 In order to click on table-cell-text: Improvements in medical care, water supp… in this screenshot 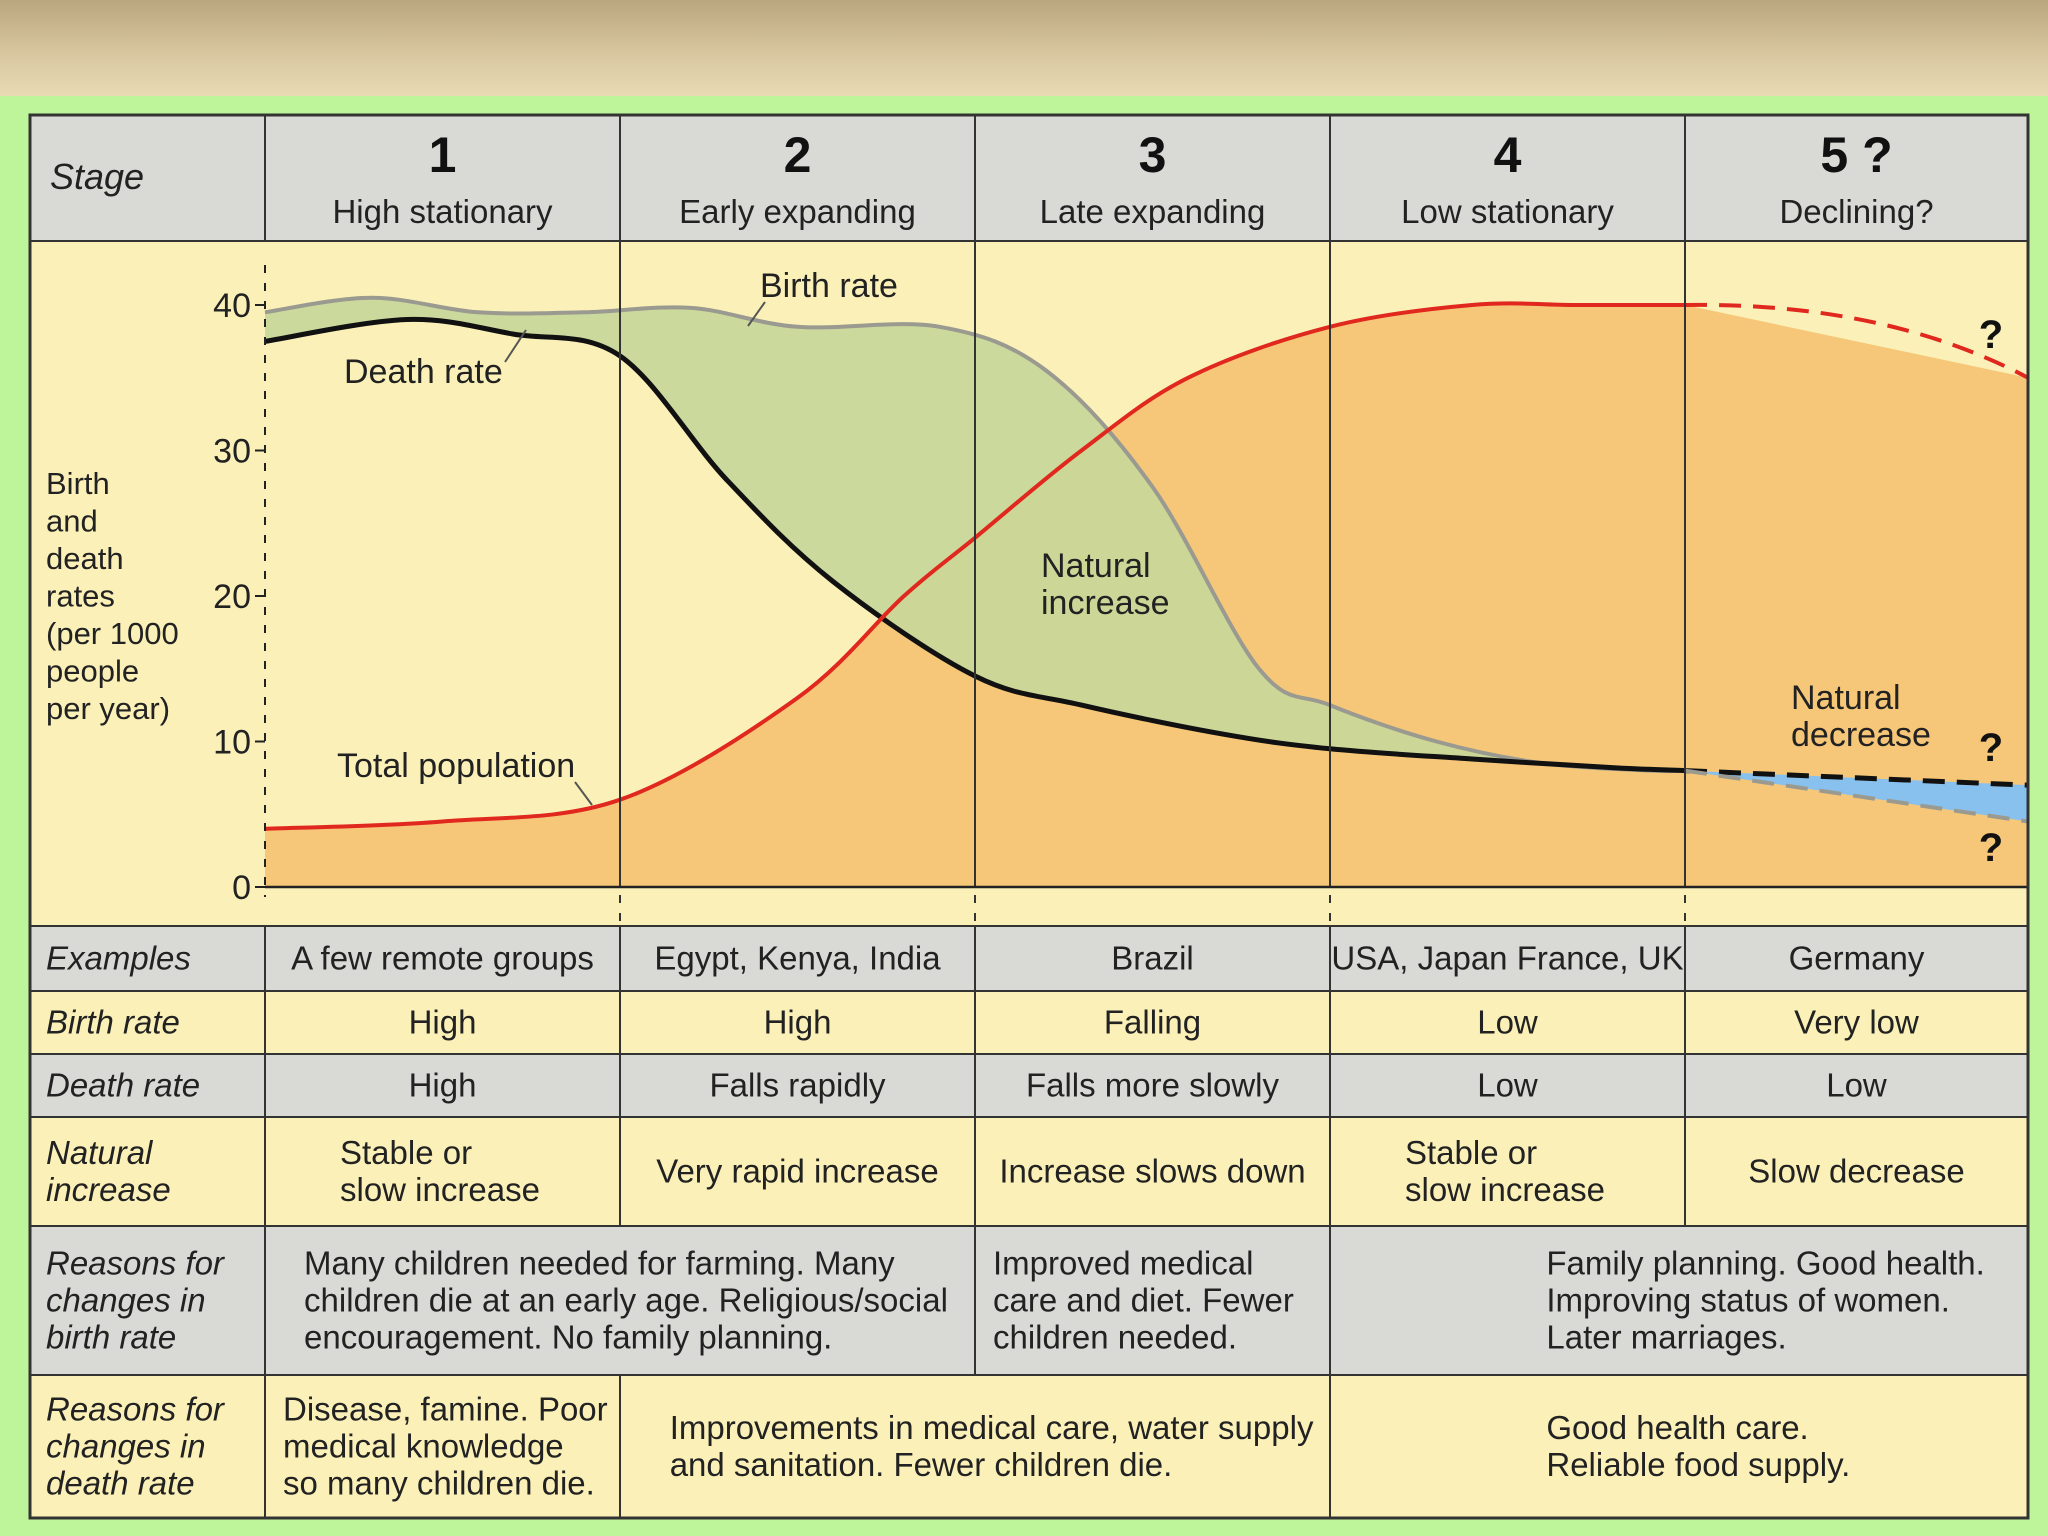, I will do `click(992, 1427)`.